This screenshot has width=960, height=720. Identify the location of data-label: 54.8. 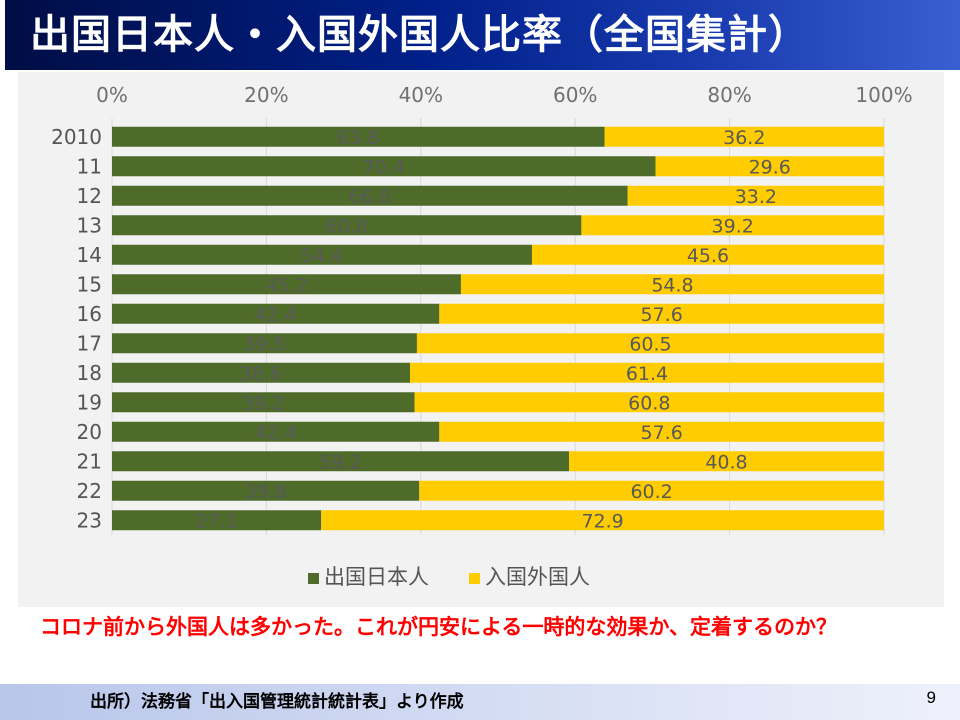
(672, 285).